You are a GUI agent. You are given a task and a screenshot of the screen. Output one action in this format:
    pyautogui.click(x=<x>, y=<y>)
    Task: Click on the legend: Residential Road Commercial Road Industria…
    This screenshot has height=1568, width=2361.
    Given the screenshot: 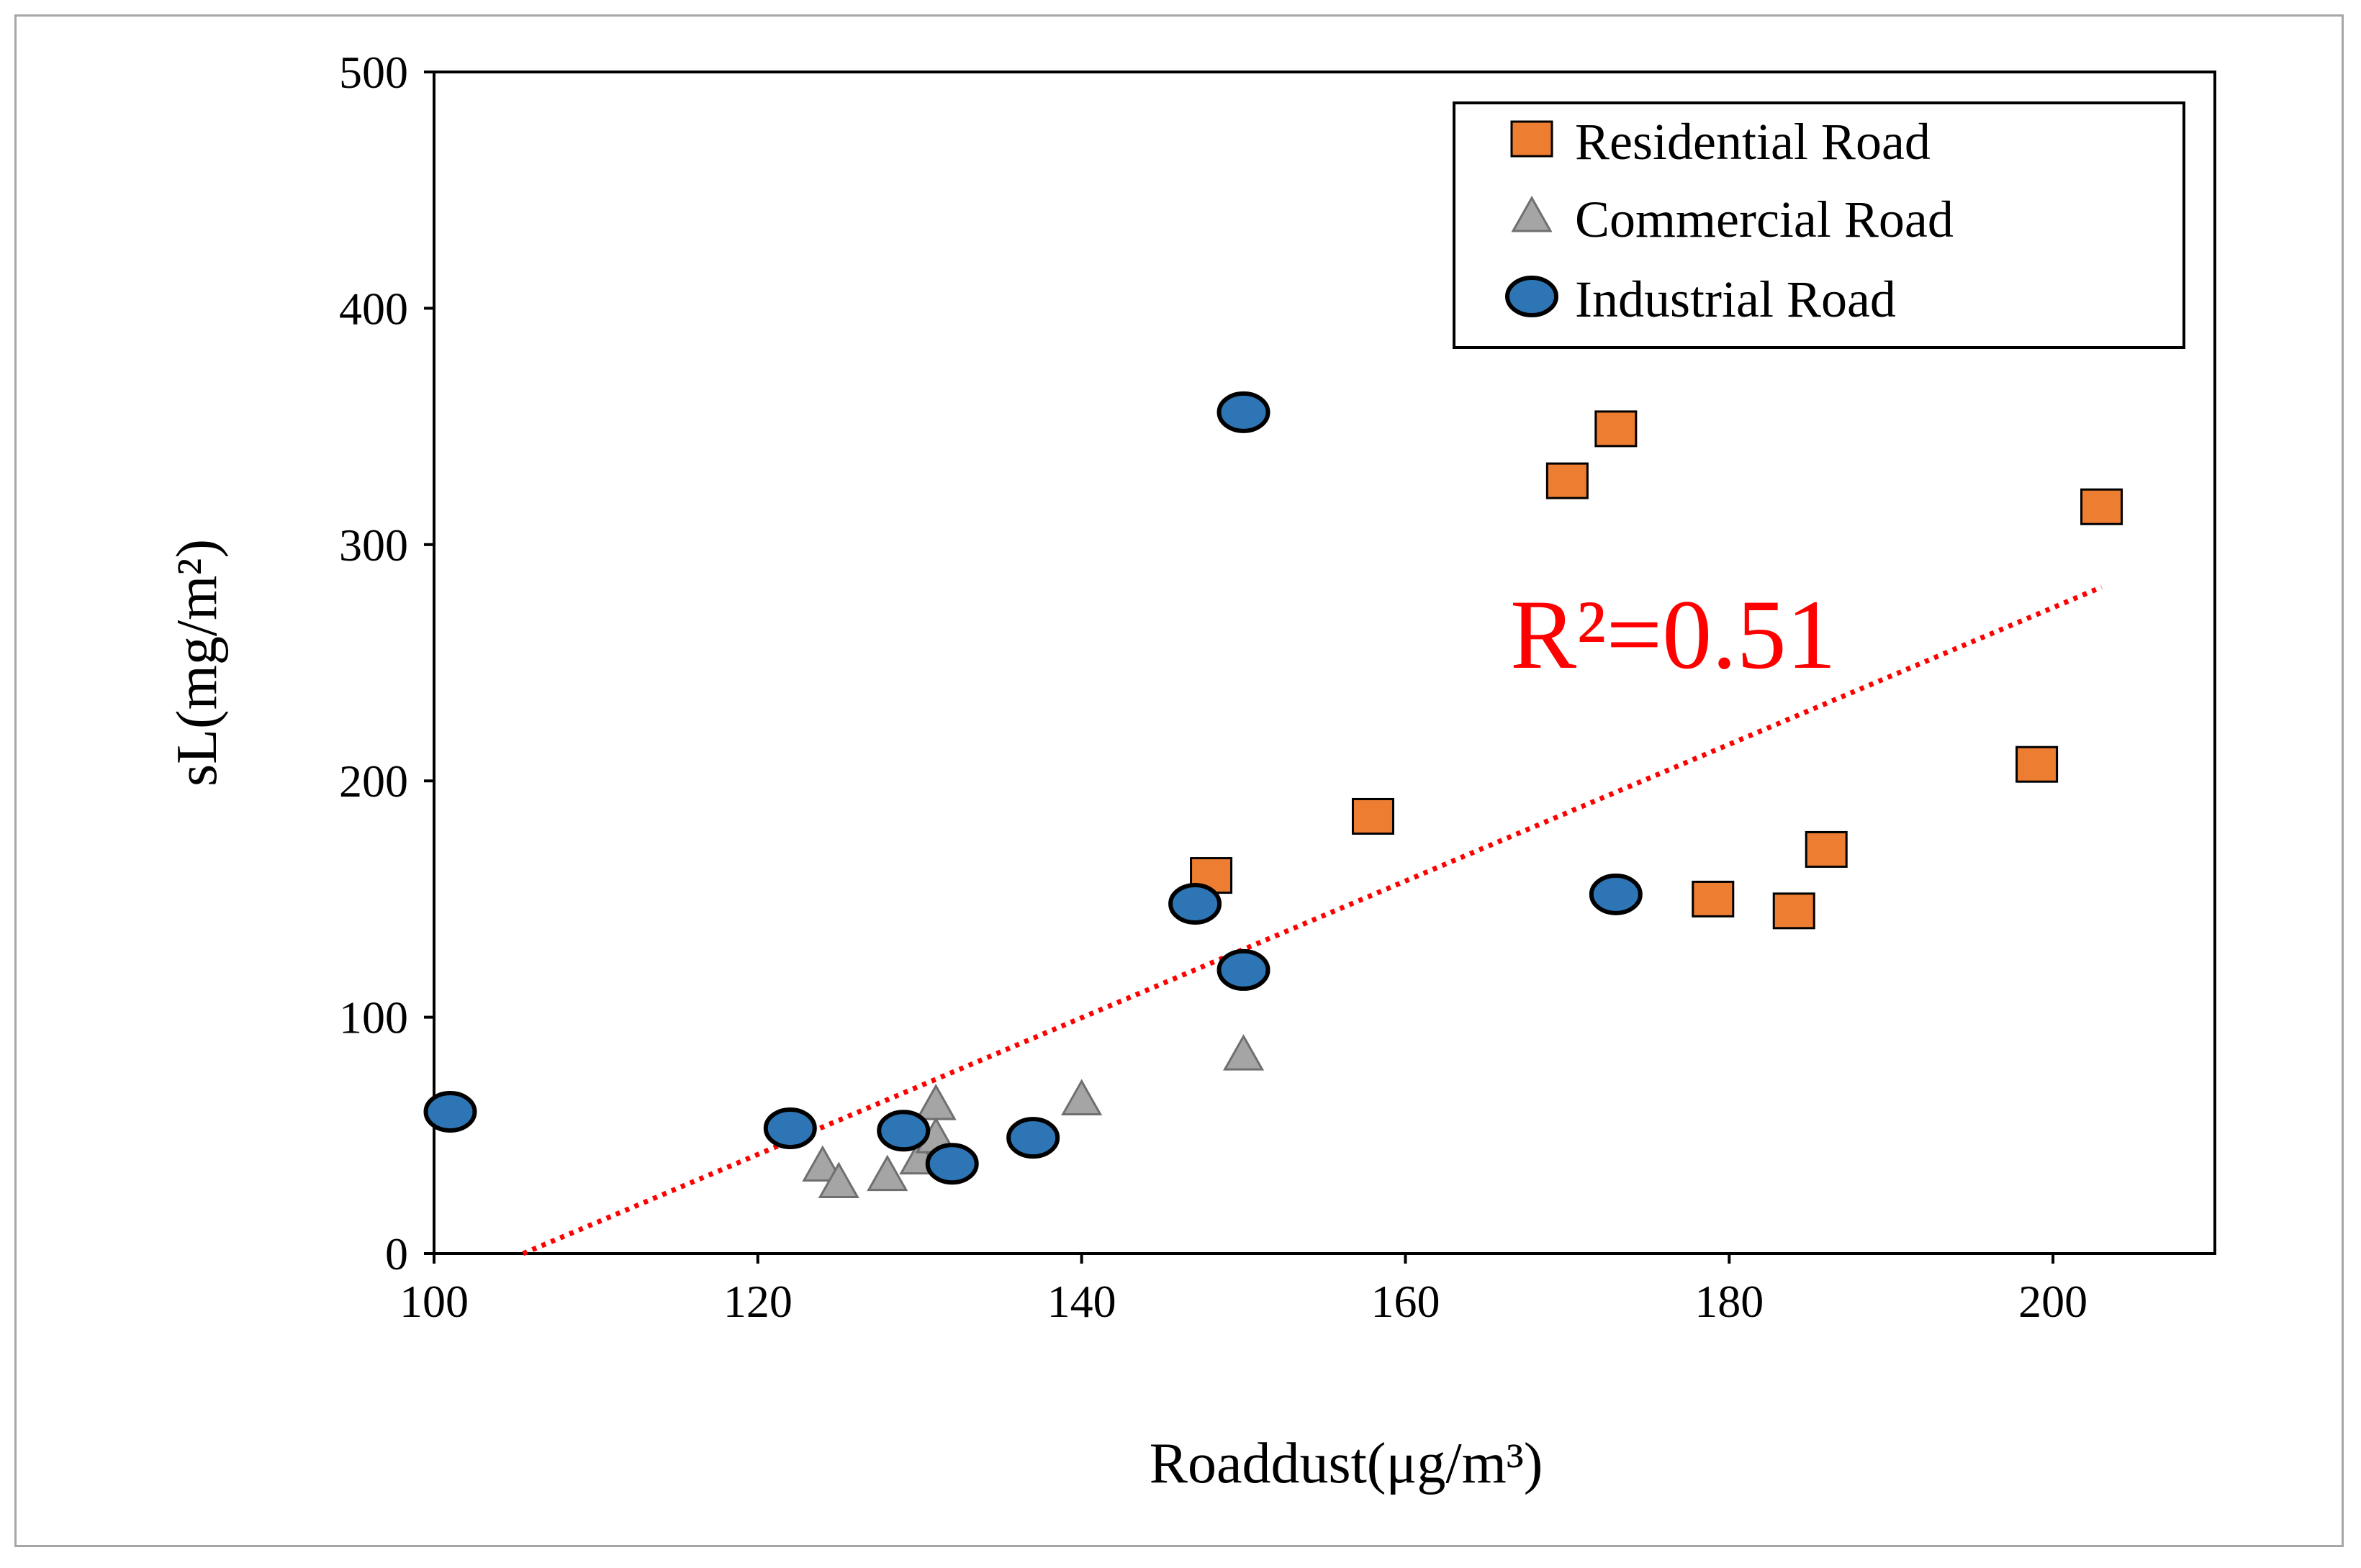 What is the action you would take?
    pyautogui.click(x=1819, y=225)
    